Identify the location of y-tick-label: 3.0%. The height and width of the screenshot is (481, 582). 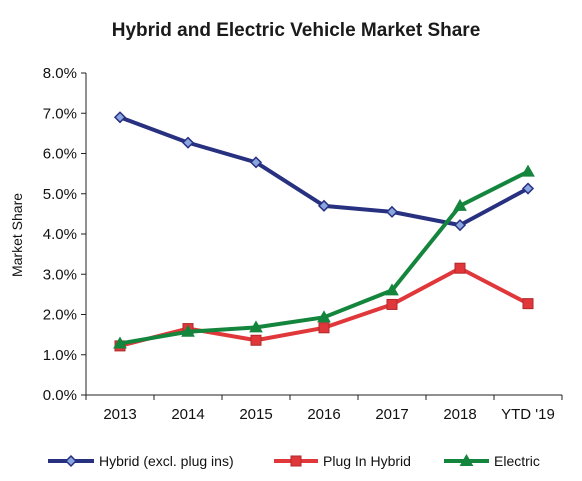
(60, 274).